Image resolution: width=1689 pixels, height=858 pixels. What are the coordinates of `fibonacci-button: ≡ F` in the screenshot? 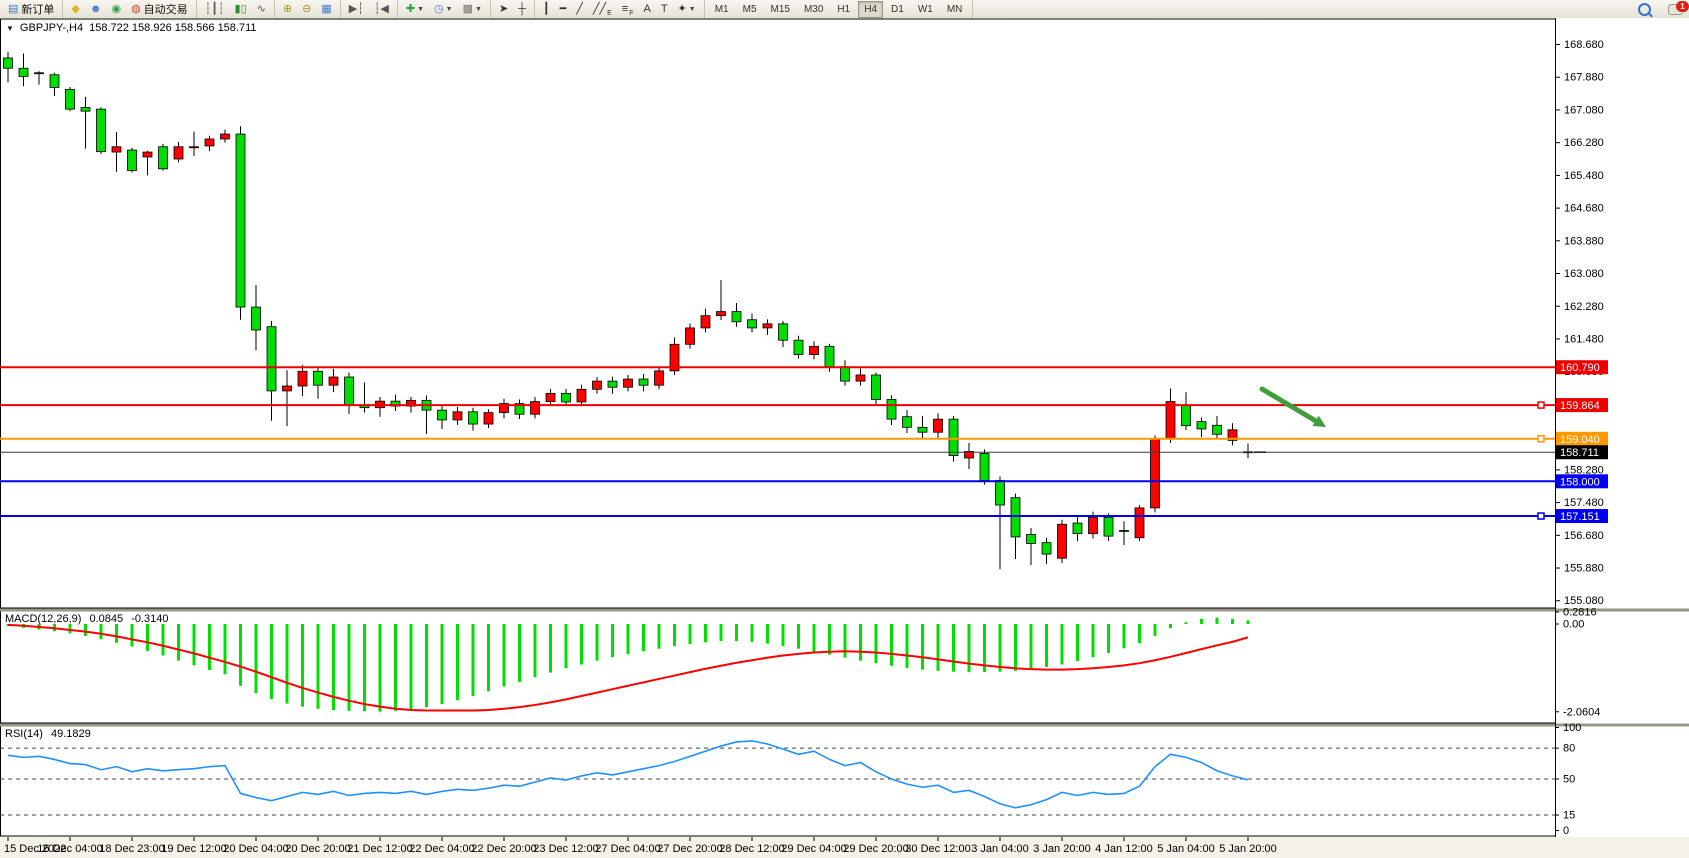 It's located at (628, 9).